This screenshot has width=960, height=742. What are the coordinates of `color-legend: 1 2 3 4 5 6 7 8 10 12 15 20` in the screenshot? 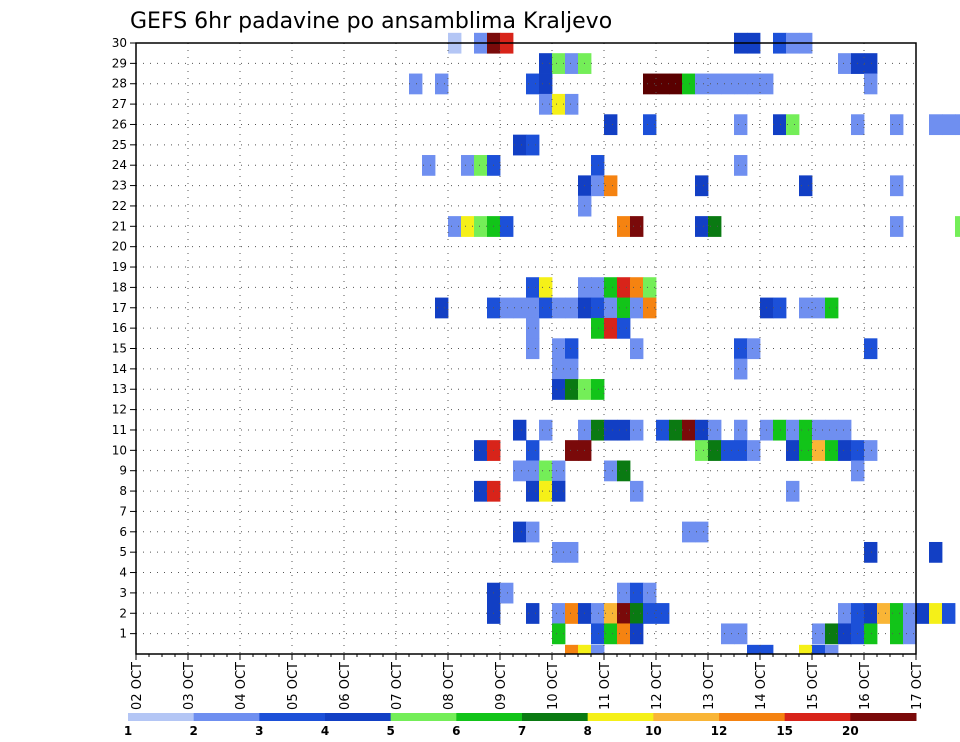 It's located at (520, 725).